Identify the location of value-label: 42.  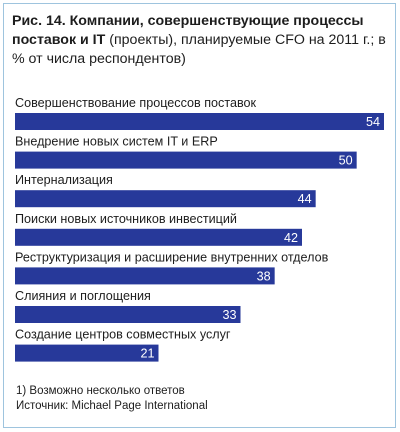
(291, 238).